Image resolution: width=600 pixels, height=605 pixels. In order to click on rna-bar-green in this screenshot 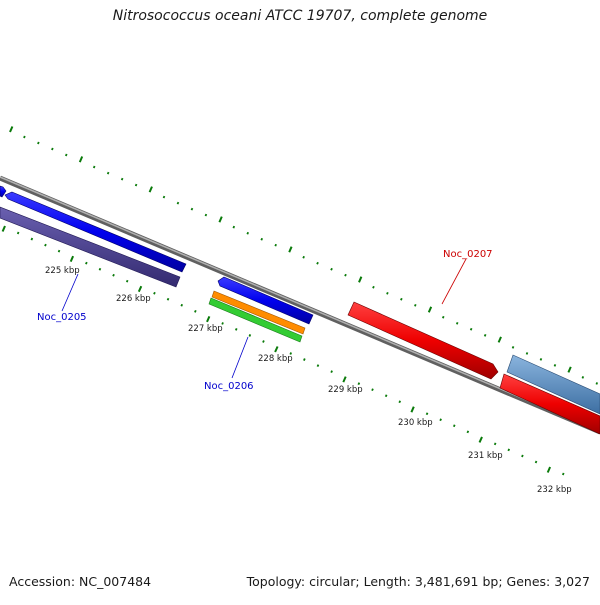, I will do `click(255, 320)`.